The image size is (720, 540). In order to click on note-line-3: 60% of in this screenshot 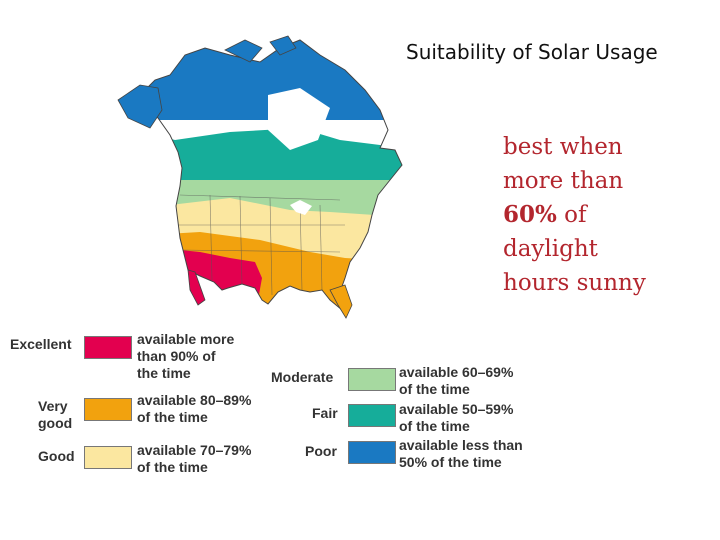, I will do `click(574, 215)`.